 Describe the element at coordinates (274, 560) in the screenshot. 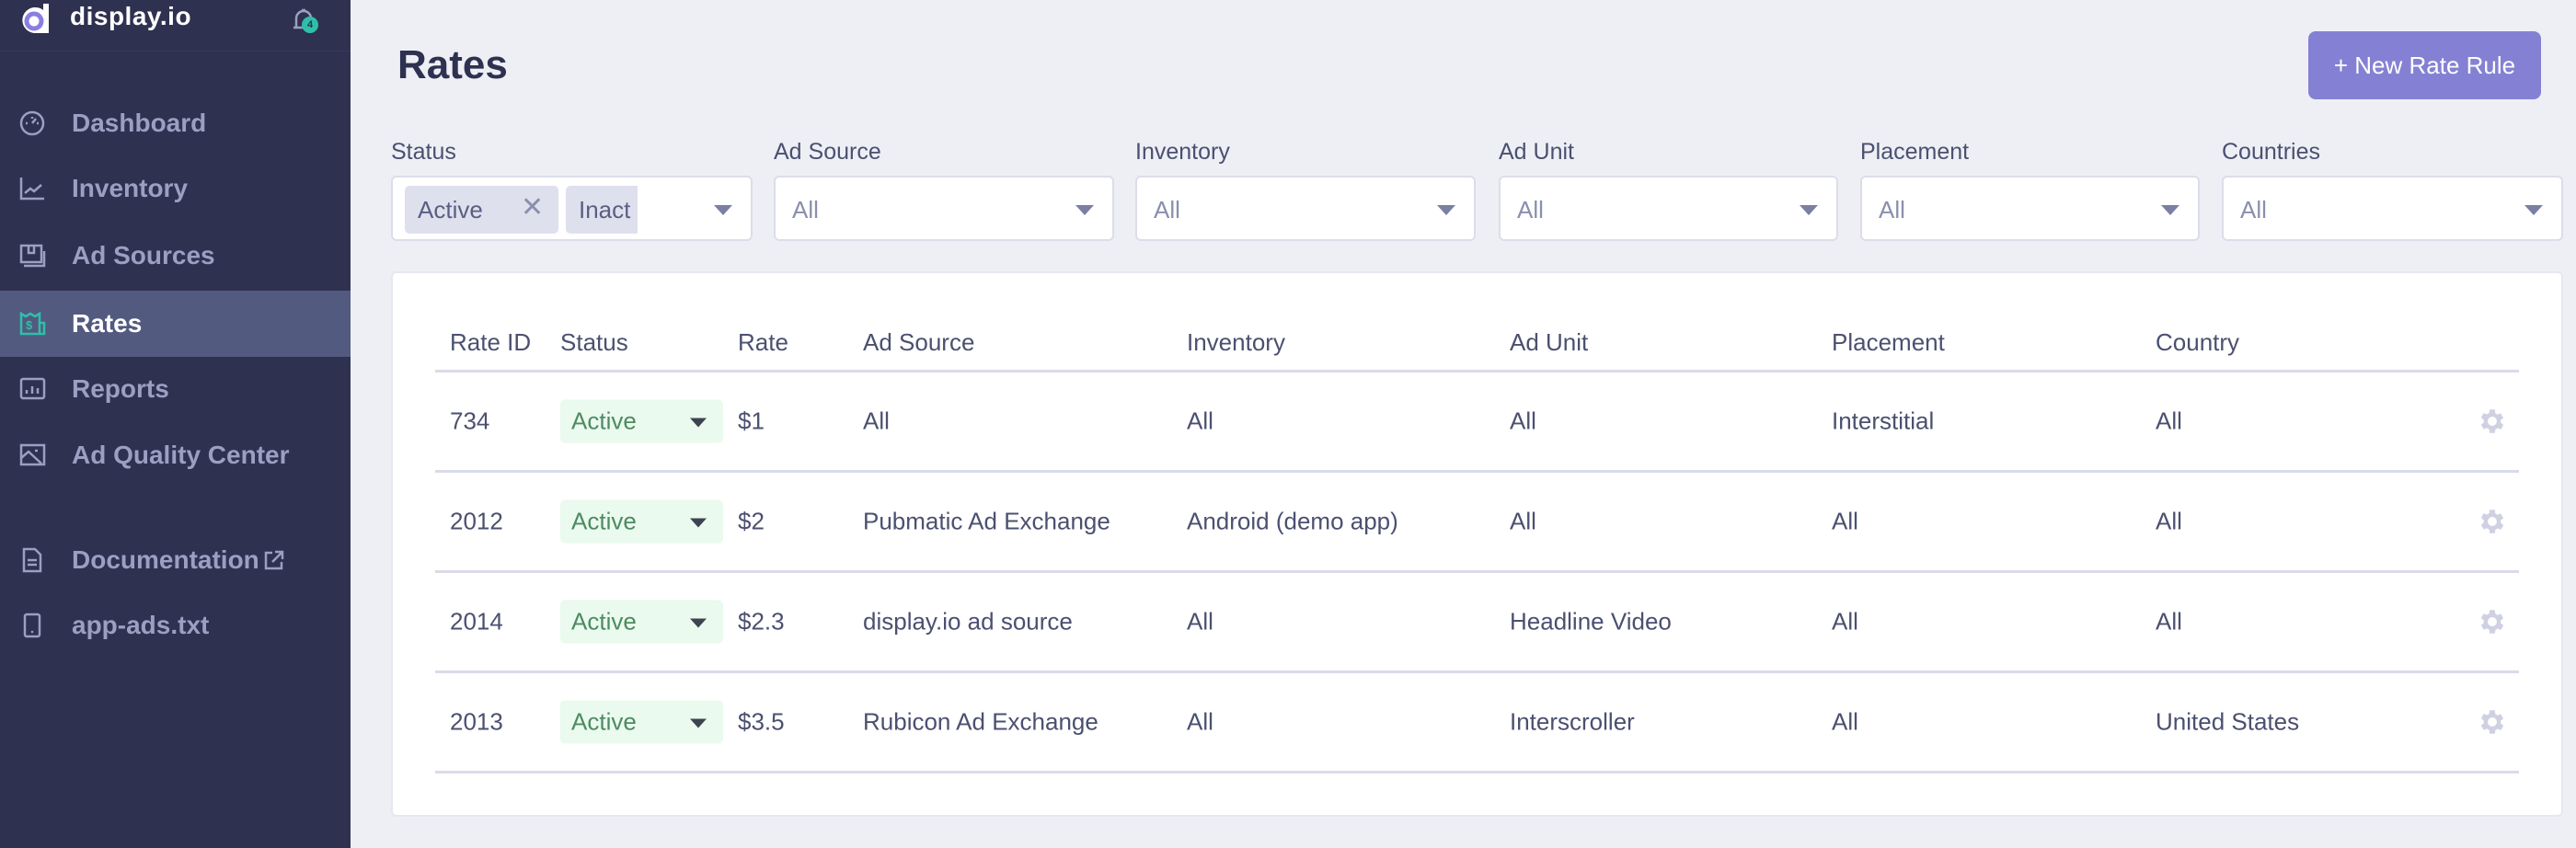

I see `external-link-icon` at that location.